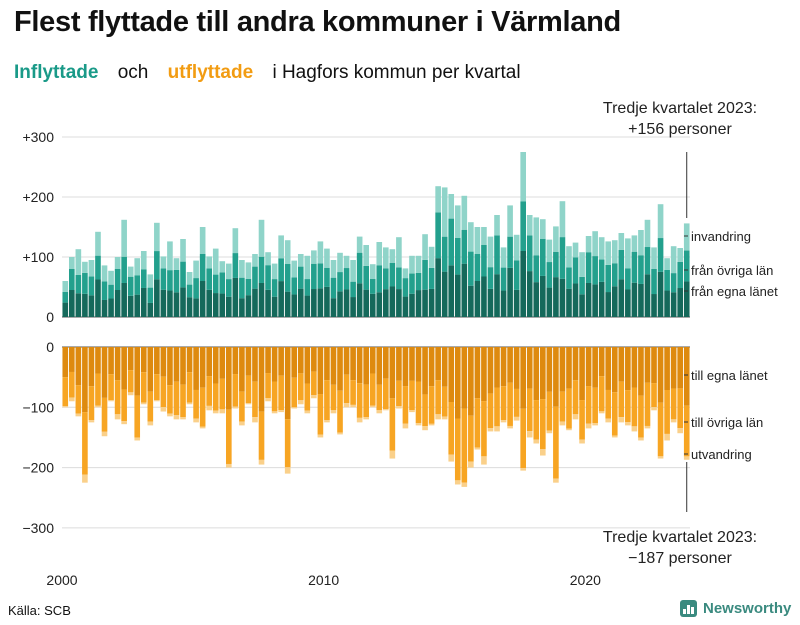  Describe the element at coordinates (133, 72) in the screenshot. I see `subtitle-and: och` at that location.